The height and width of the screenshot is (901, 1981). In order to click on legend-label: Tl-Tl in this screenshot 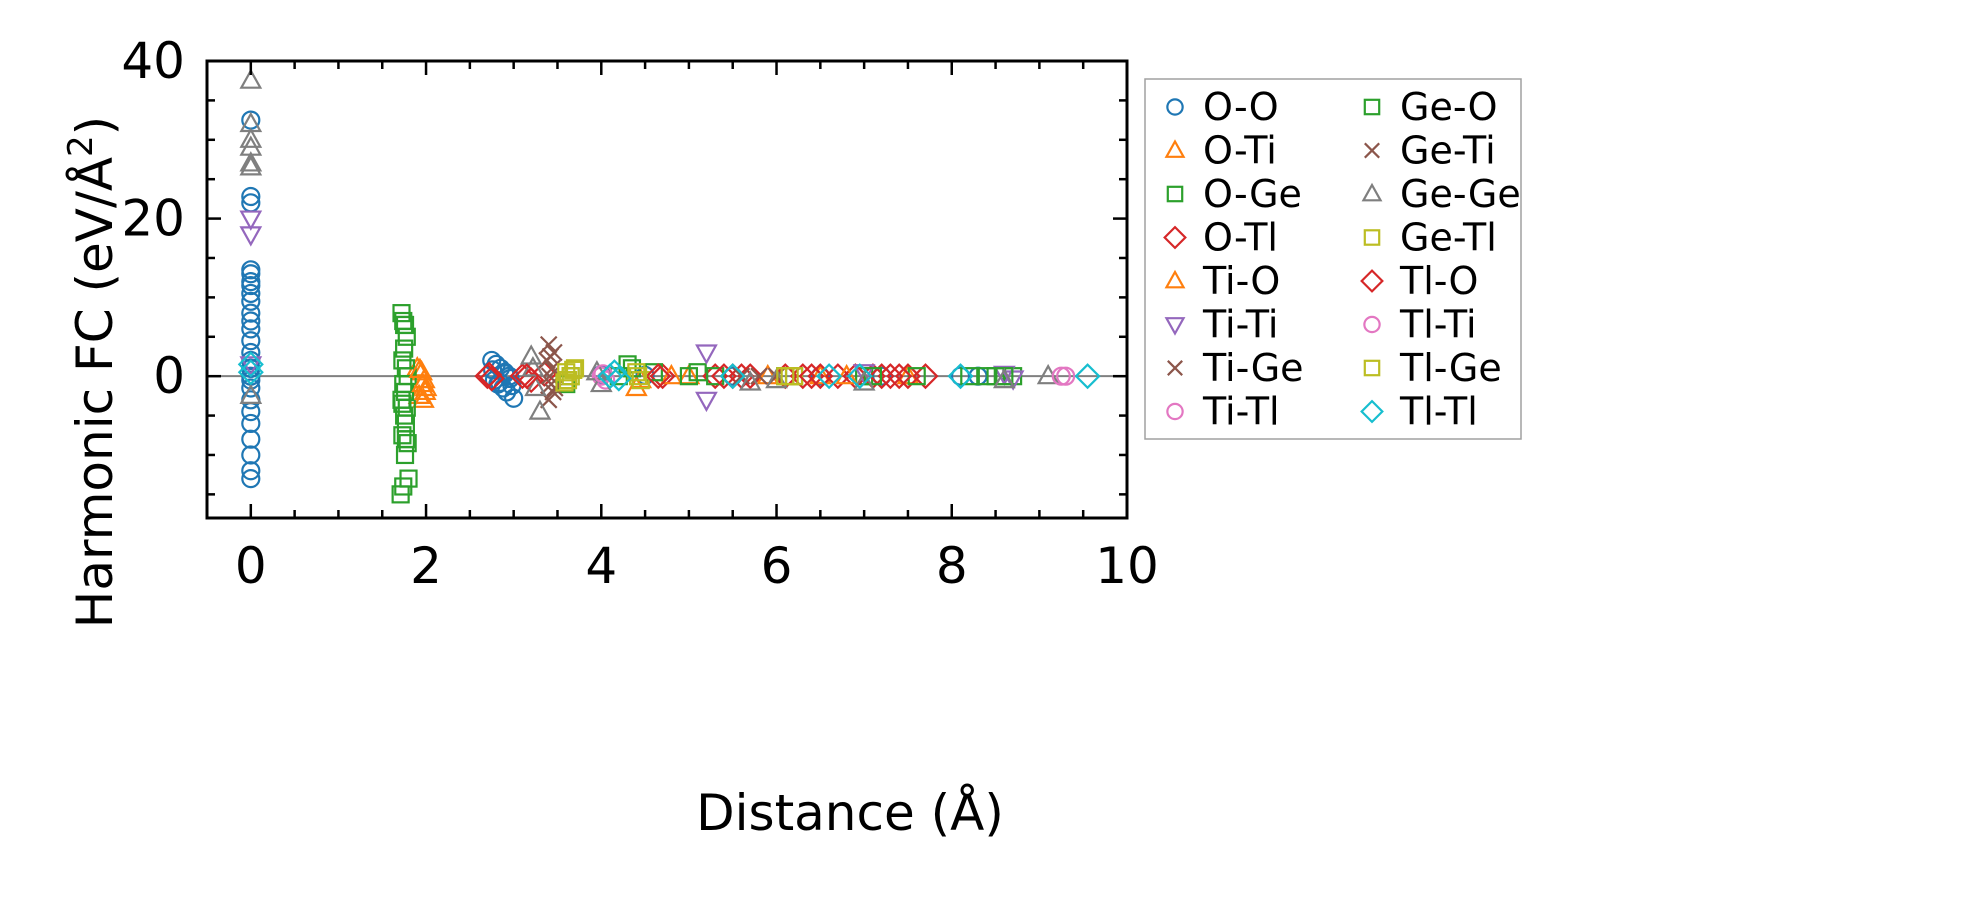, I will do `click(1438, 412)`.